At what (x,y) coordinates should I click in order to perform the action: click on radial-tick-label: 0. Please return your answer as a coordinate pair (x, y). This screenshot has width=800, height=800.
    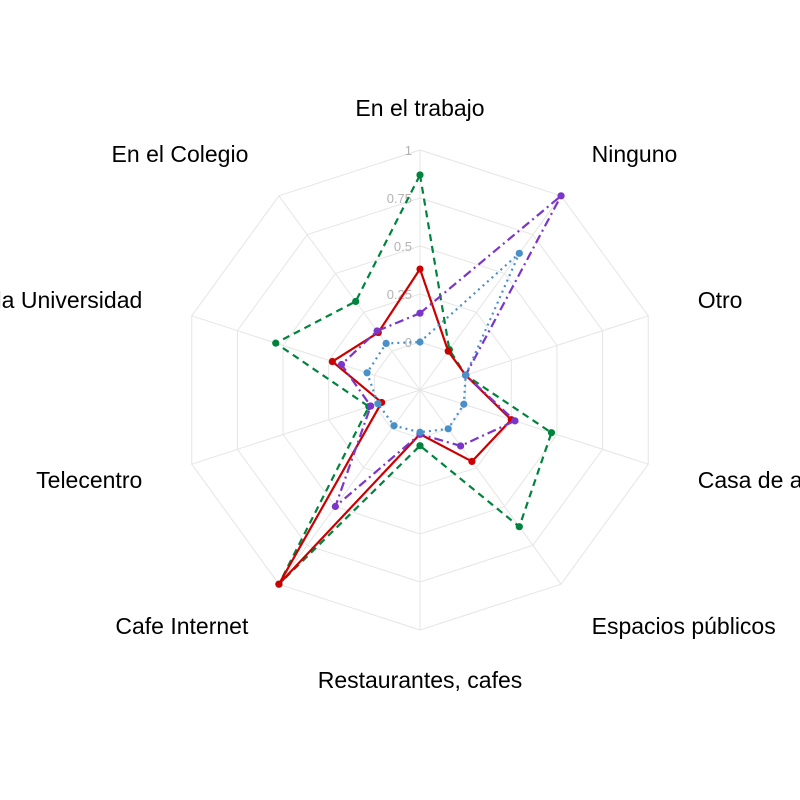
    Looking at the image, I should click on (408, 342).